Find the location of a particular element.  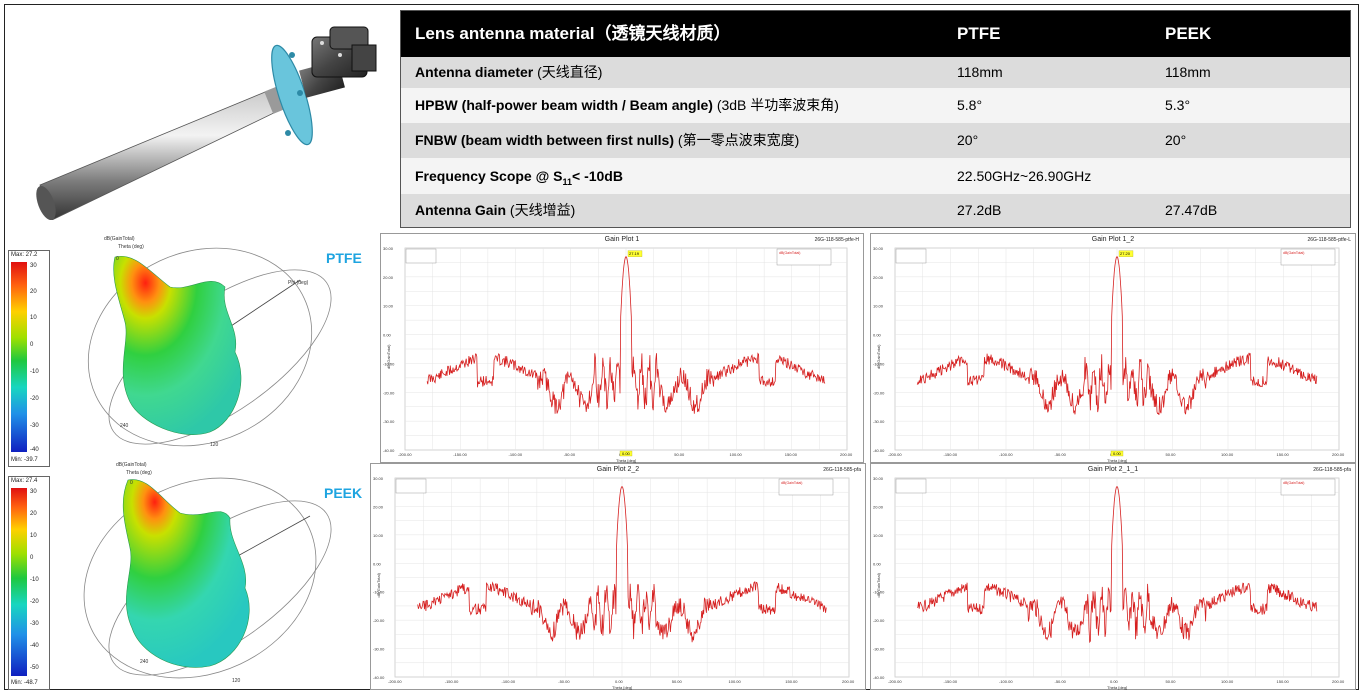

pattern-r0: 0 is located at coordinates (131, 483).